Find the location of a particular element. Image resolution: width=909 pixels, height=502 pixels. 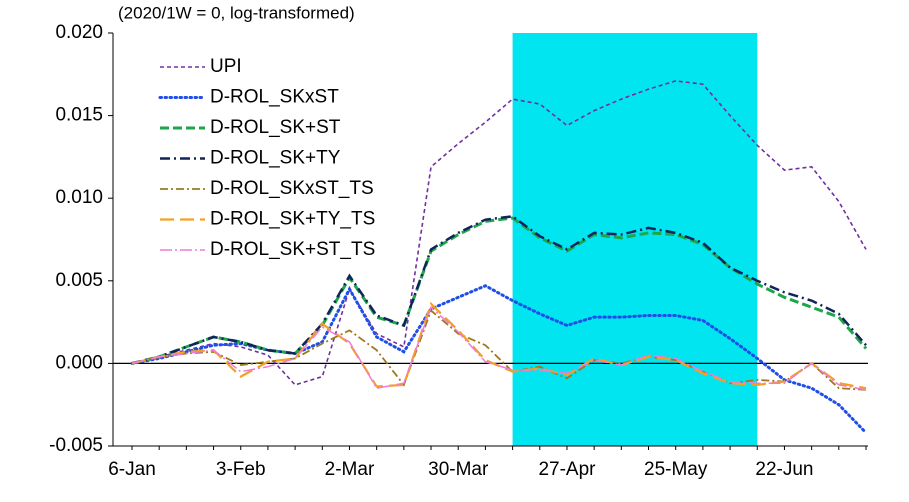

legend-label: D-ROL_SKxST_TS is located at coordinates (292, 188).